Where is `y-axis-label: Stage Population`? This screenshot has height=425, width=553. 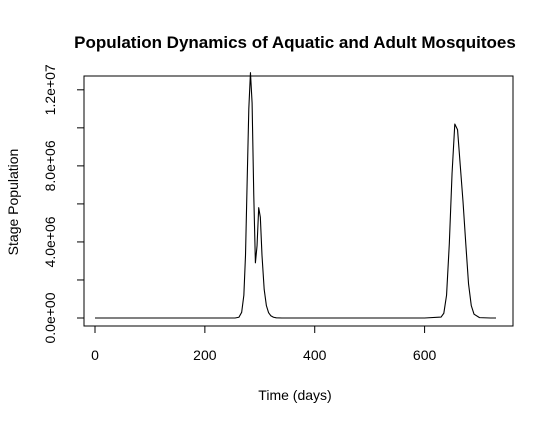 y-axis-label: Stage Population is located at coordinates (13, 202).